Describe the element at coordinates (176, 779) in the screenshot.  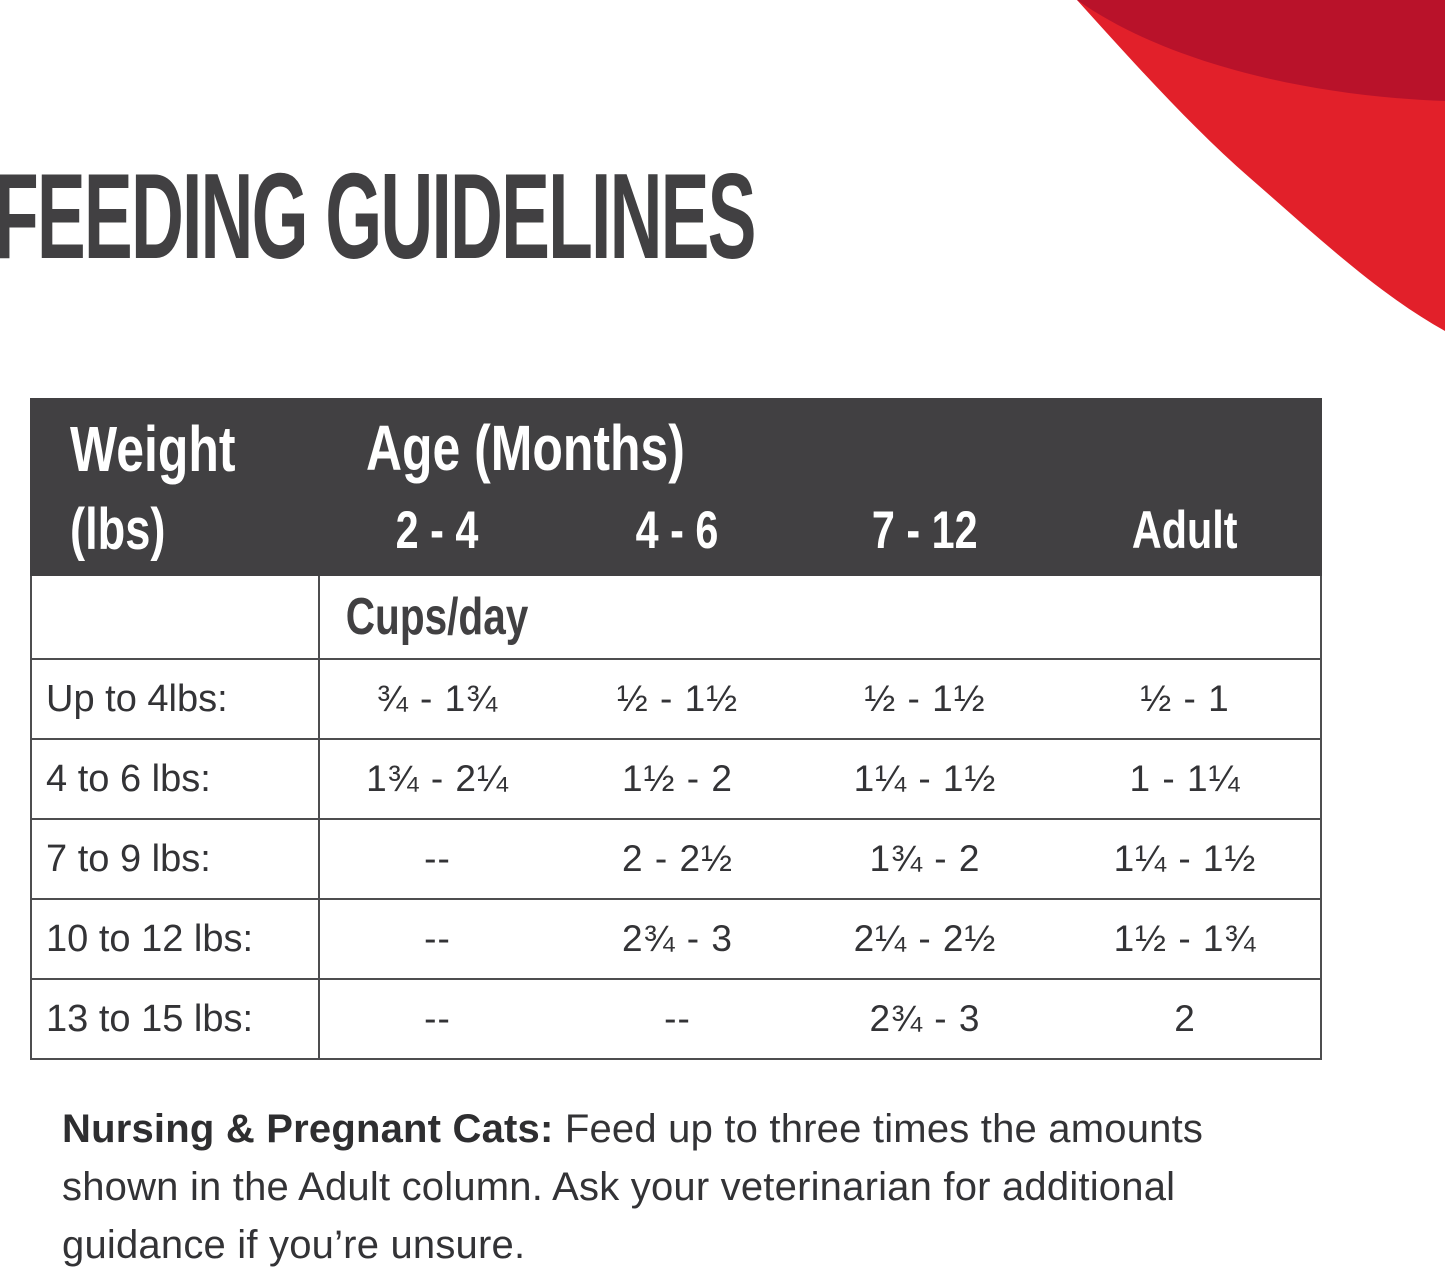
I see `weight-cell: 4 to 6 lbs:` at that location.